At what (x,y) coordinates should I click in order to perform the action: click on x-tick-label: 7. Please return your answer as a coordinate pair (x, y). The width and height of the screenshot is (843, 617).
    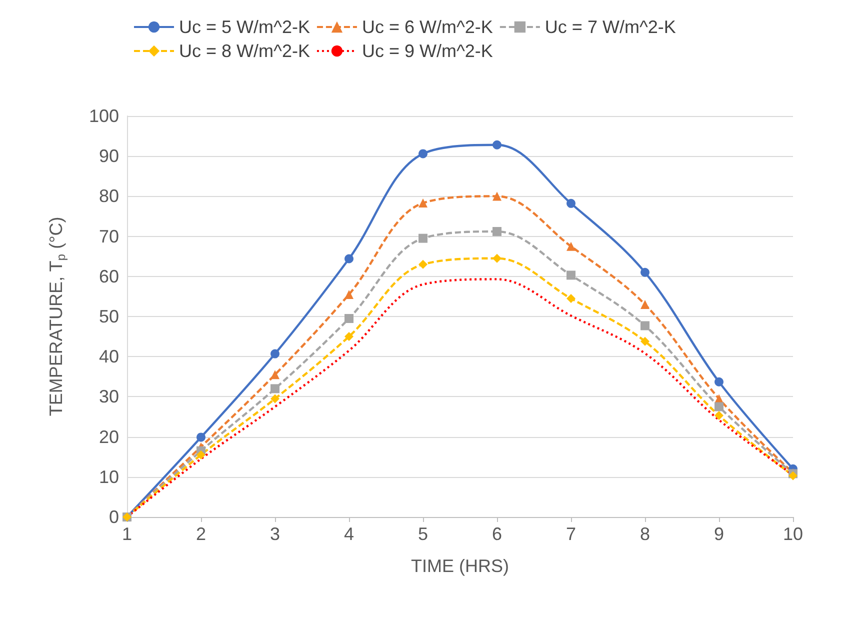
    Looking at the image, I should click on (571, 534).